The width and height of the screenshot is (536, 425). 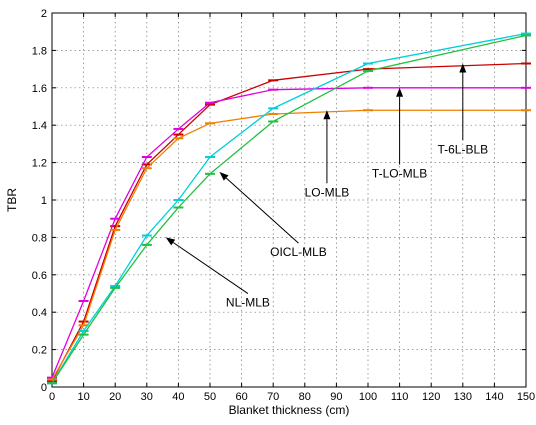 I want to click on annotation-label: LO-MLB, so click(x=327, y=192).